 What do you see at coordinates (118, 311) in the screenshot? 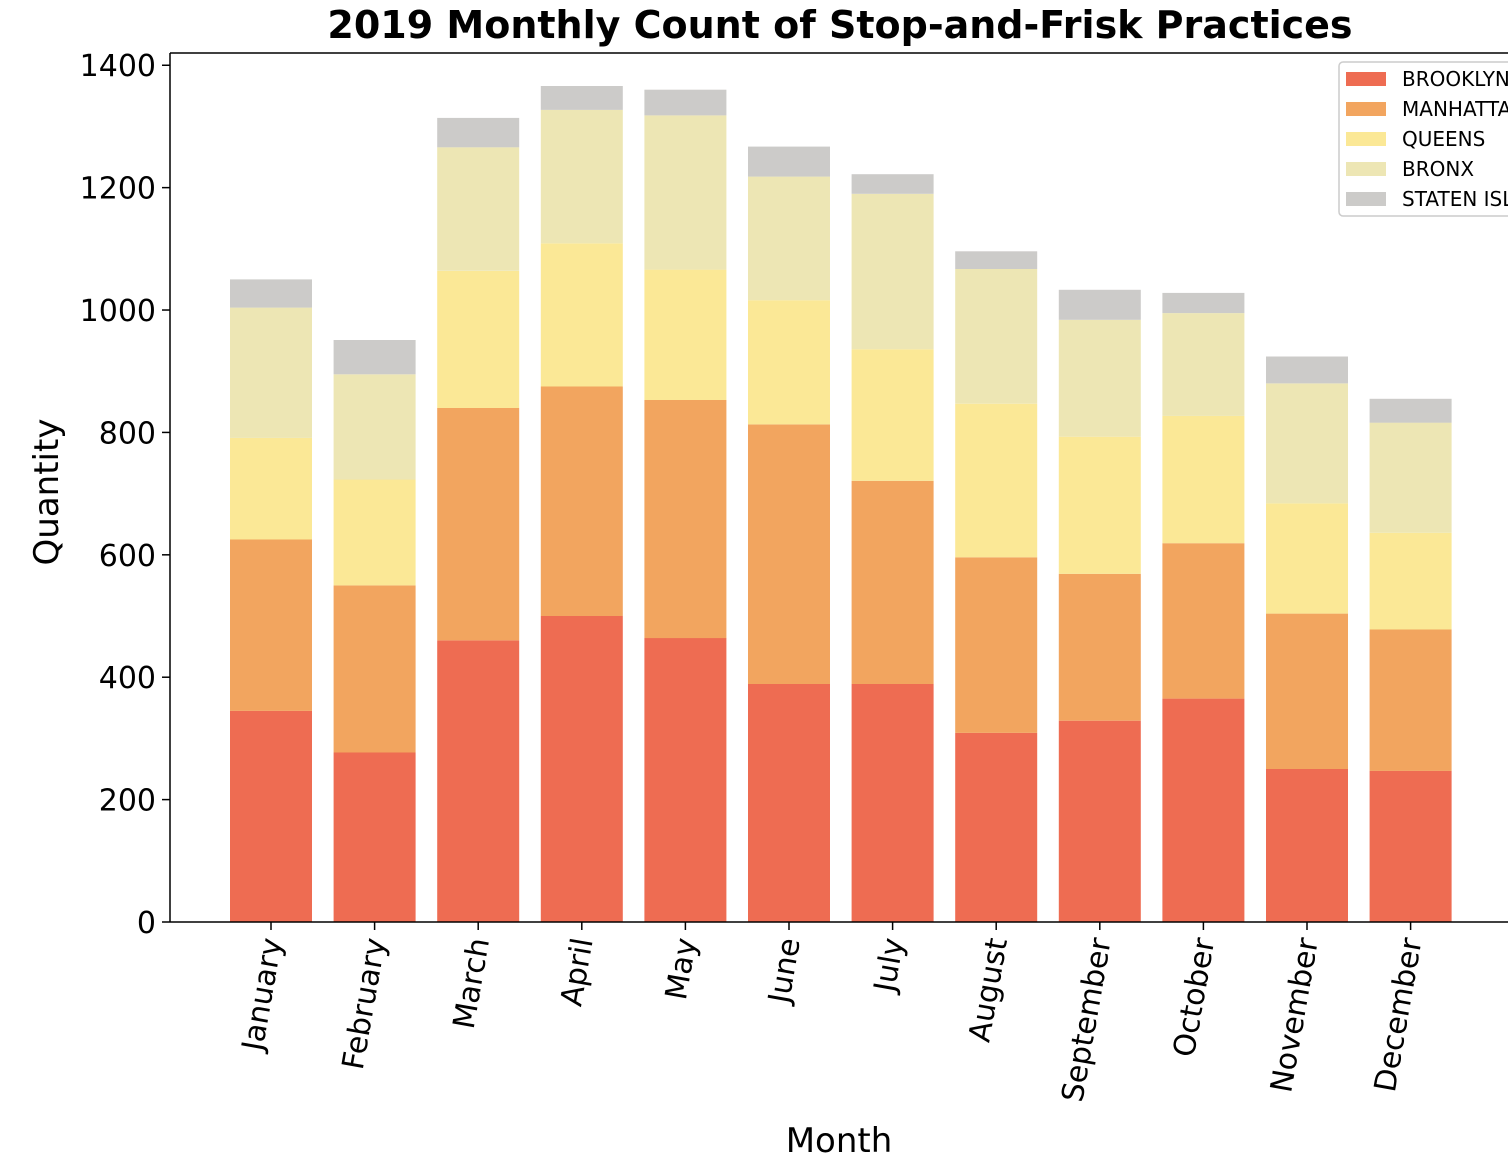
I see `y-tick-label: 1000` at bounding box center [118, 311].